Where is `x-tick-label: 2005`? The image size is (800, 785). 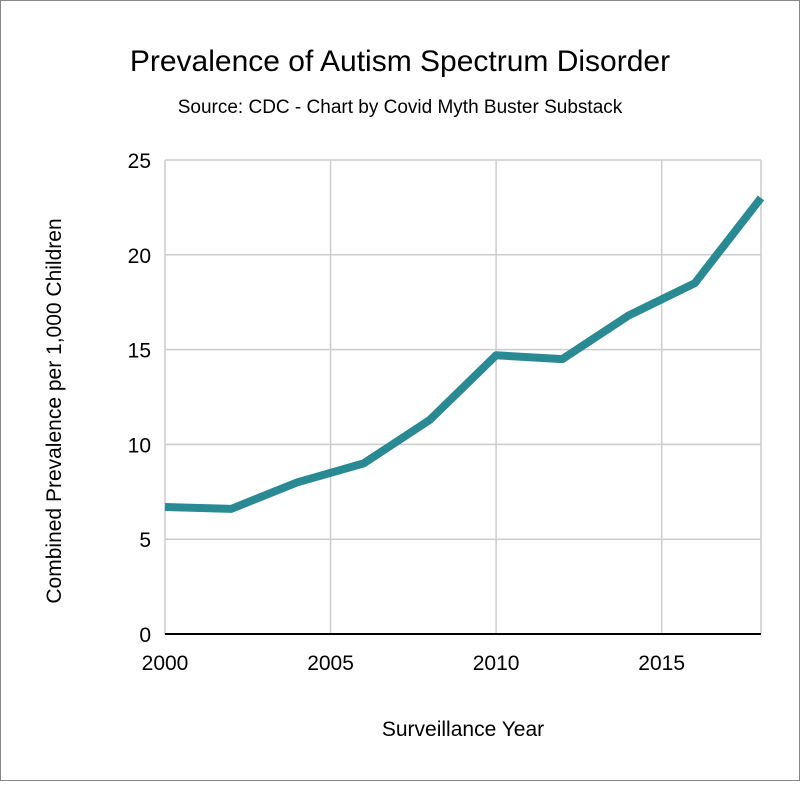
x-tick-label: 2005 is located at coordinates (330, 663).